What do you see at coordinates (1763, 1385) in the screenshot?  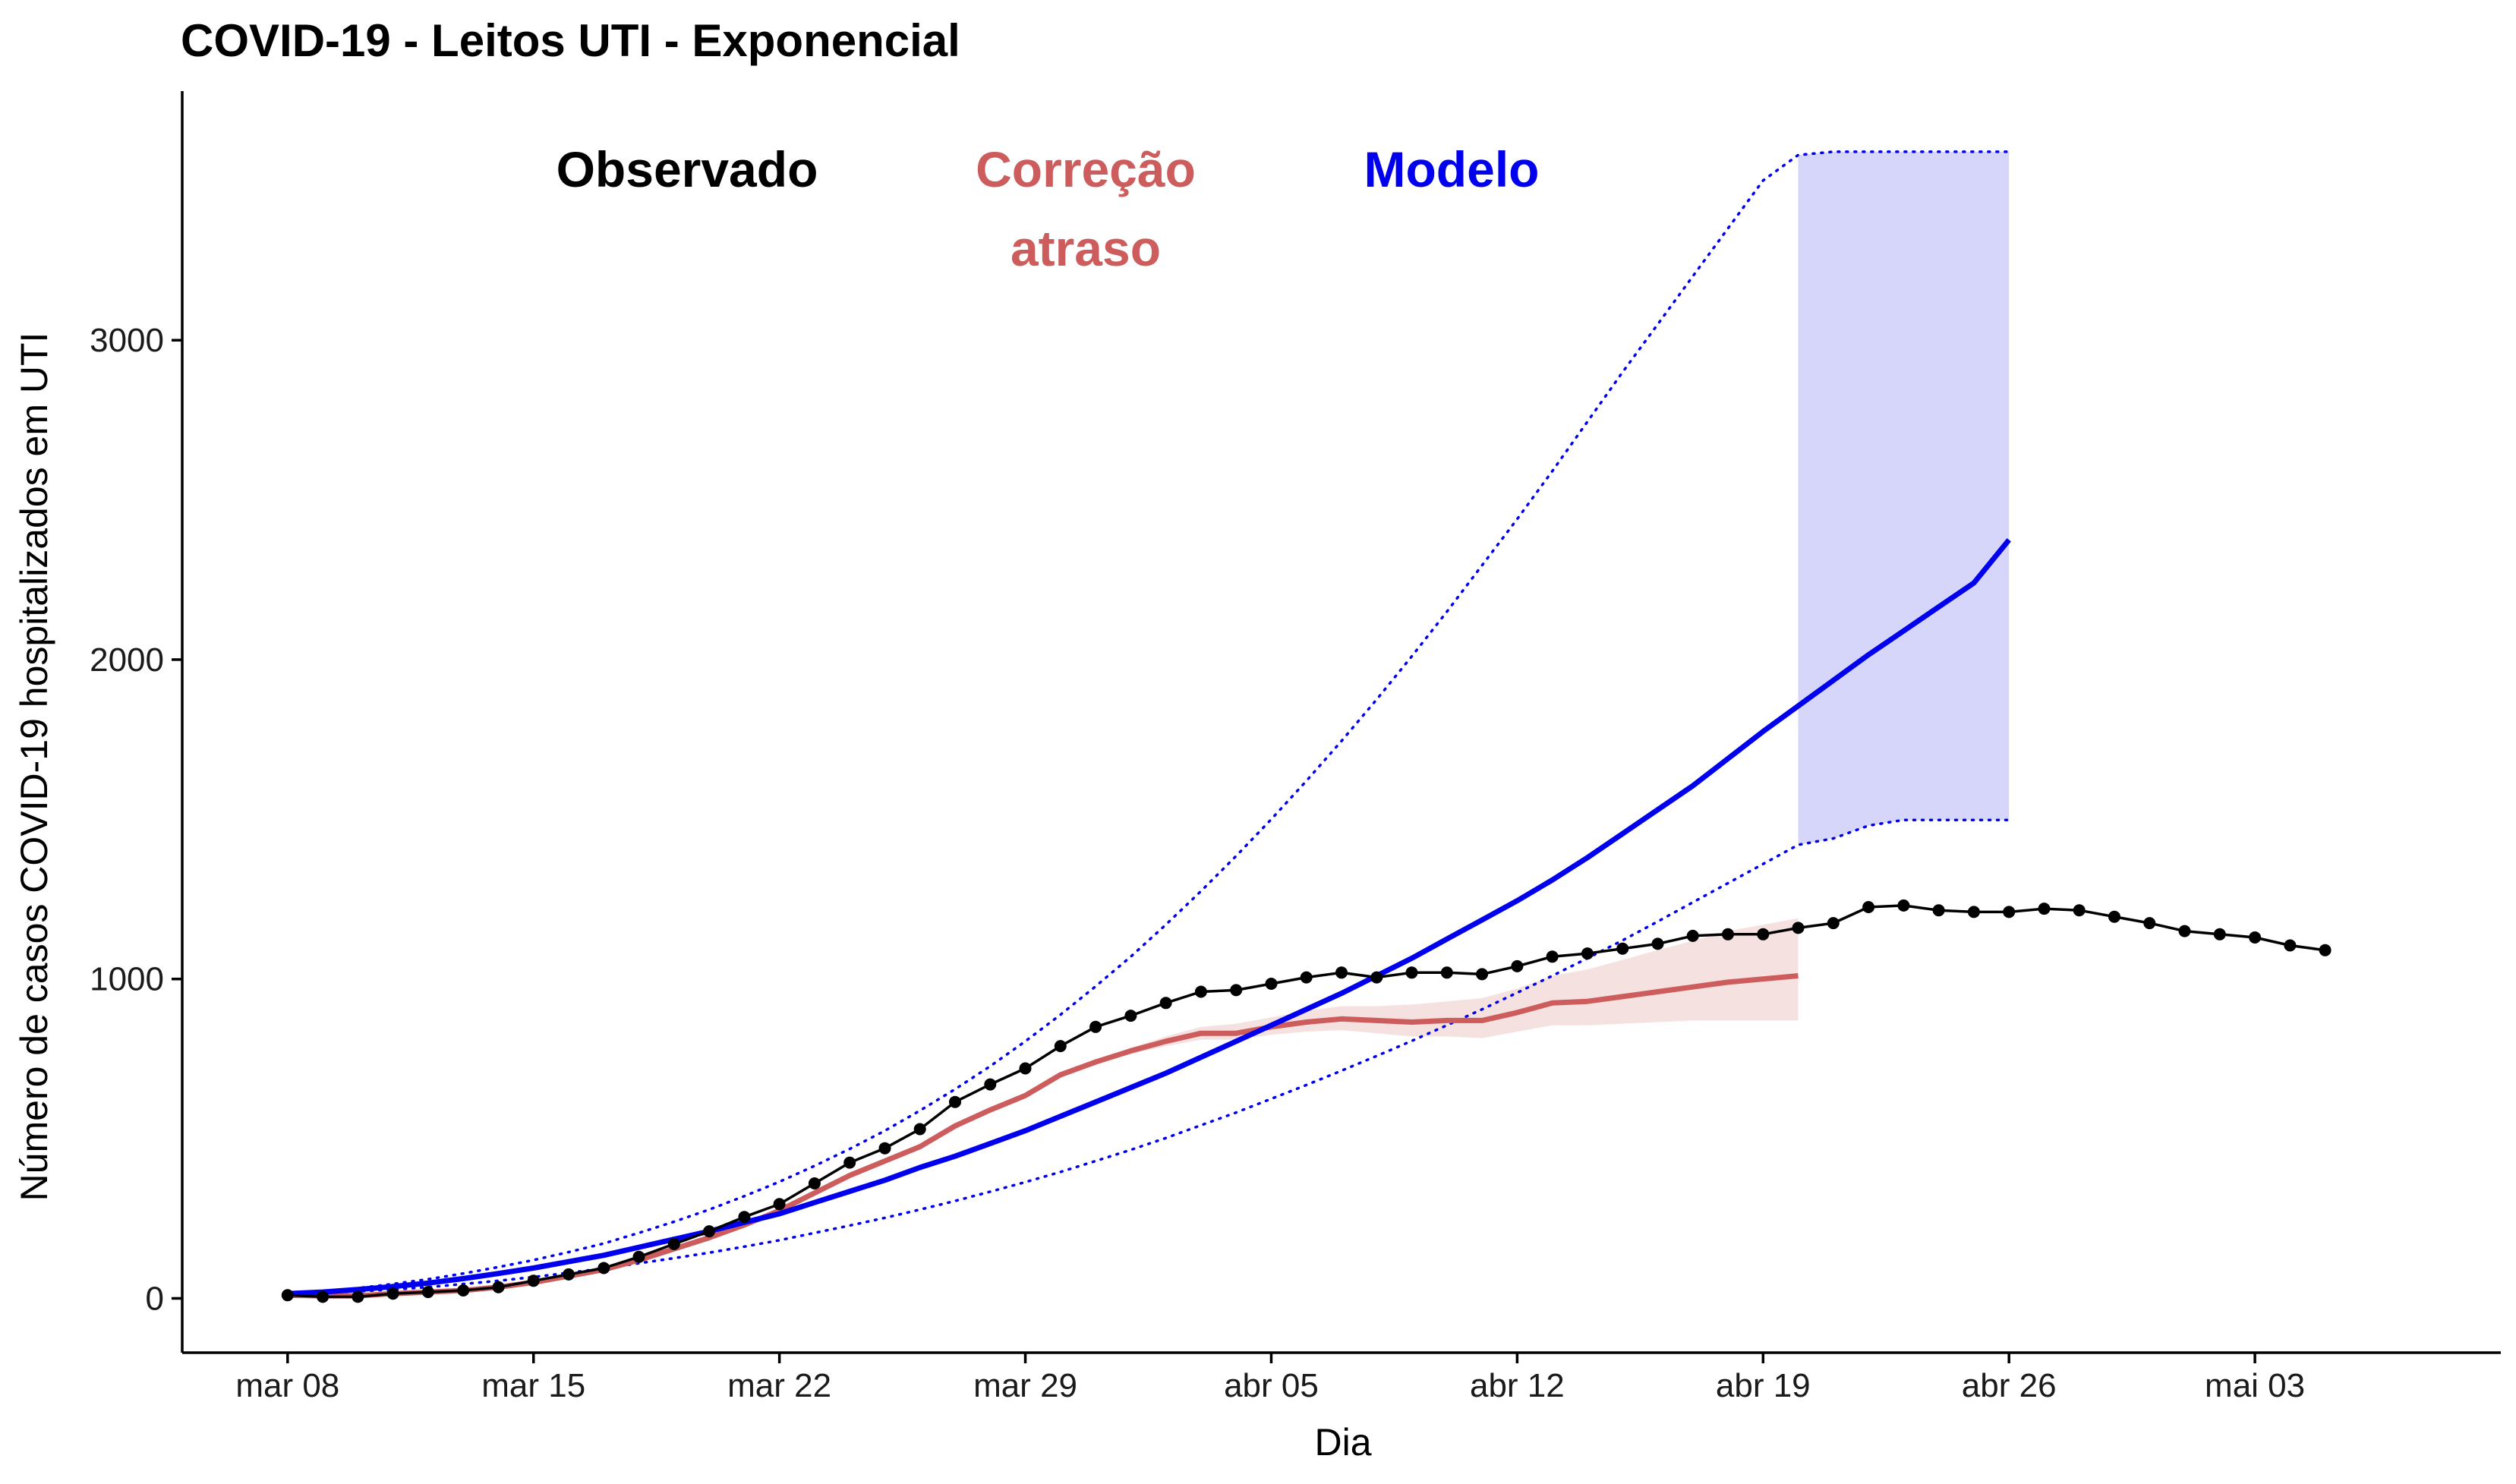 I see `x-tick-label: abr 19` at bounding box center [1763, 1385].